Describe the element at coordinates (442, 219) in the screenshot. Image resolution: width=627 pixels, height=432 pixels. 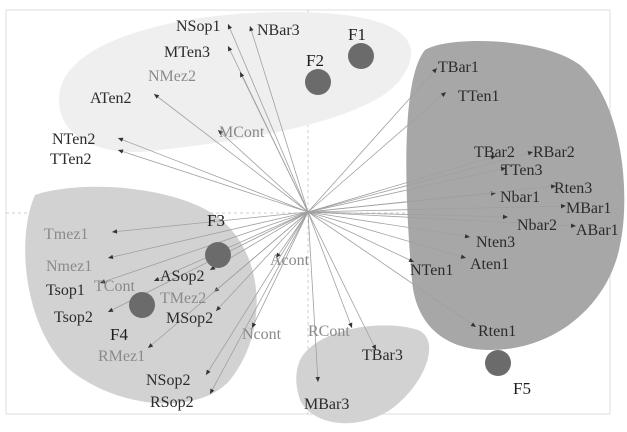
I see `ray-abar1` at that location.